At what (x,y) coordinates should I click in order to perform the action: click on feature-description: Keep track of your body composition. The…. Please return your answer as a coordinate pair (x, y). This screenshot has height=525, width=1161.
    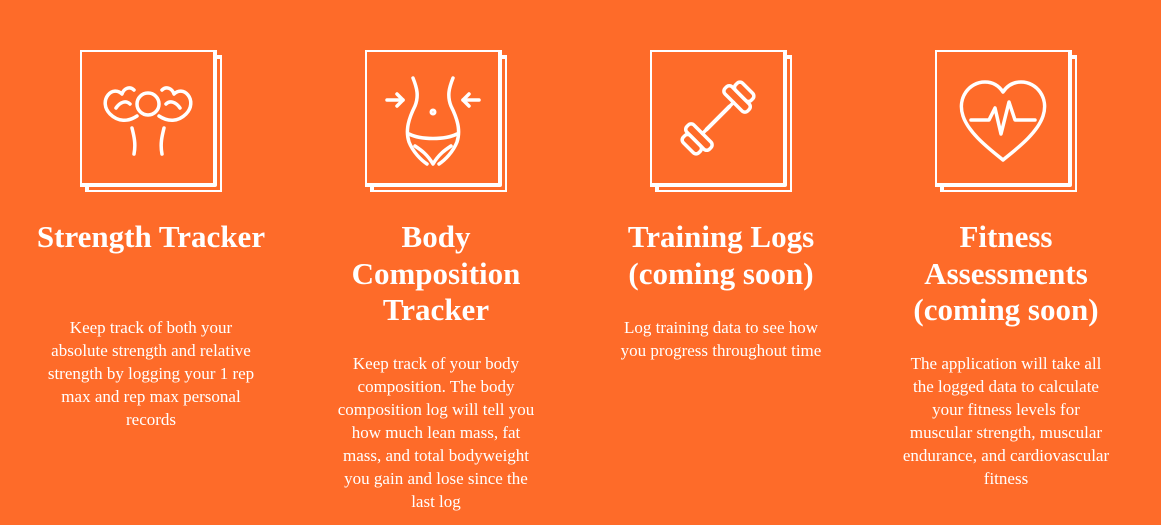
    Looking at the image, I should click on (436, 432).